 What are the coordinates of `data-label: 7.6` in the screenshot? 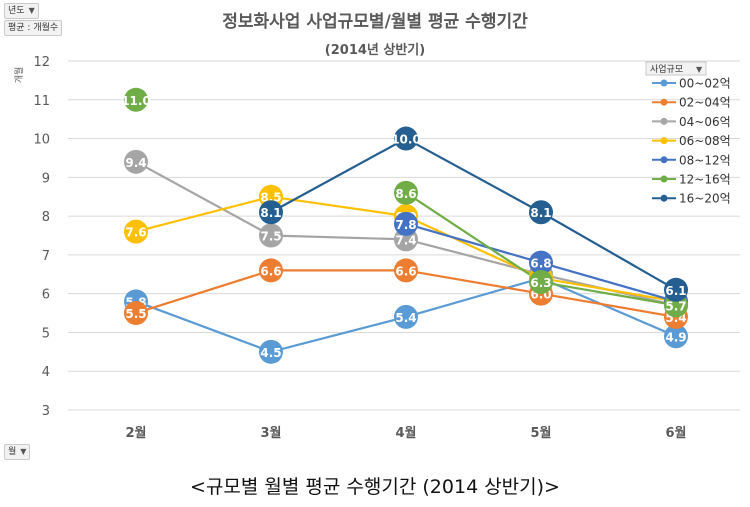 It's located at (135, 233).